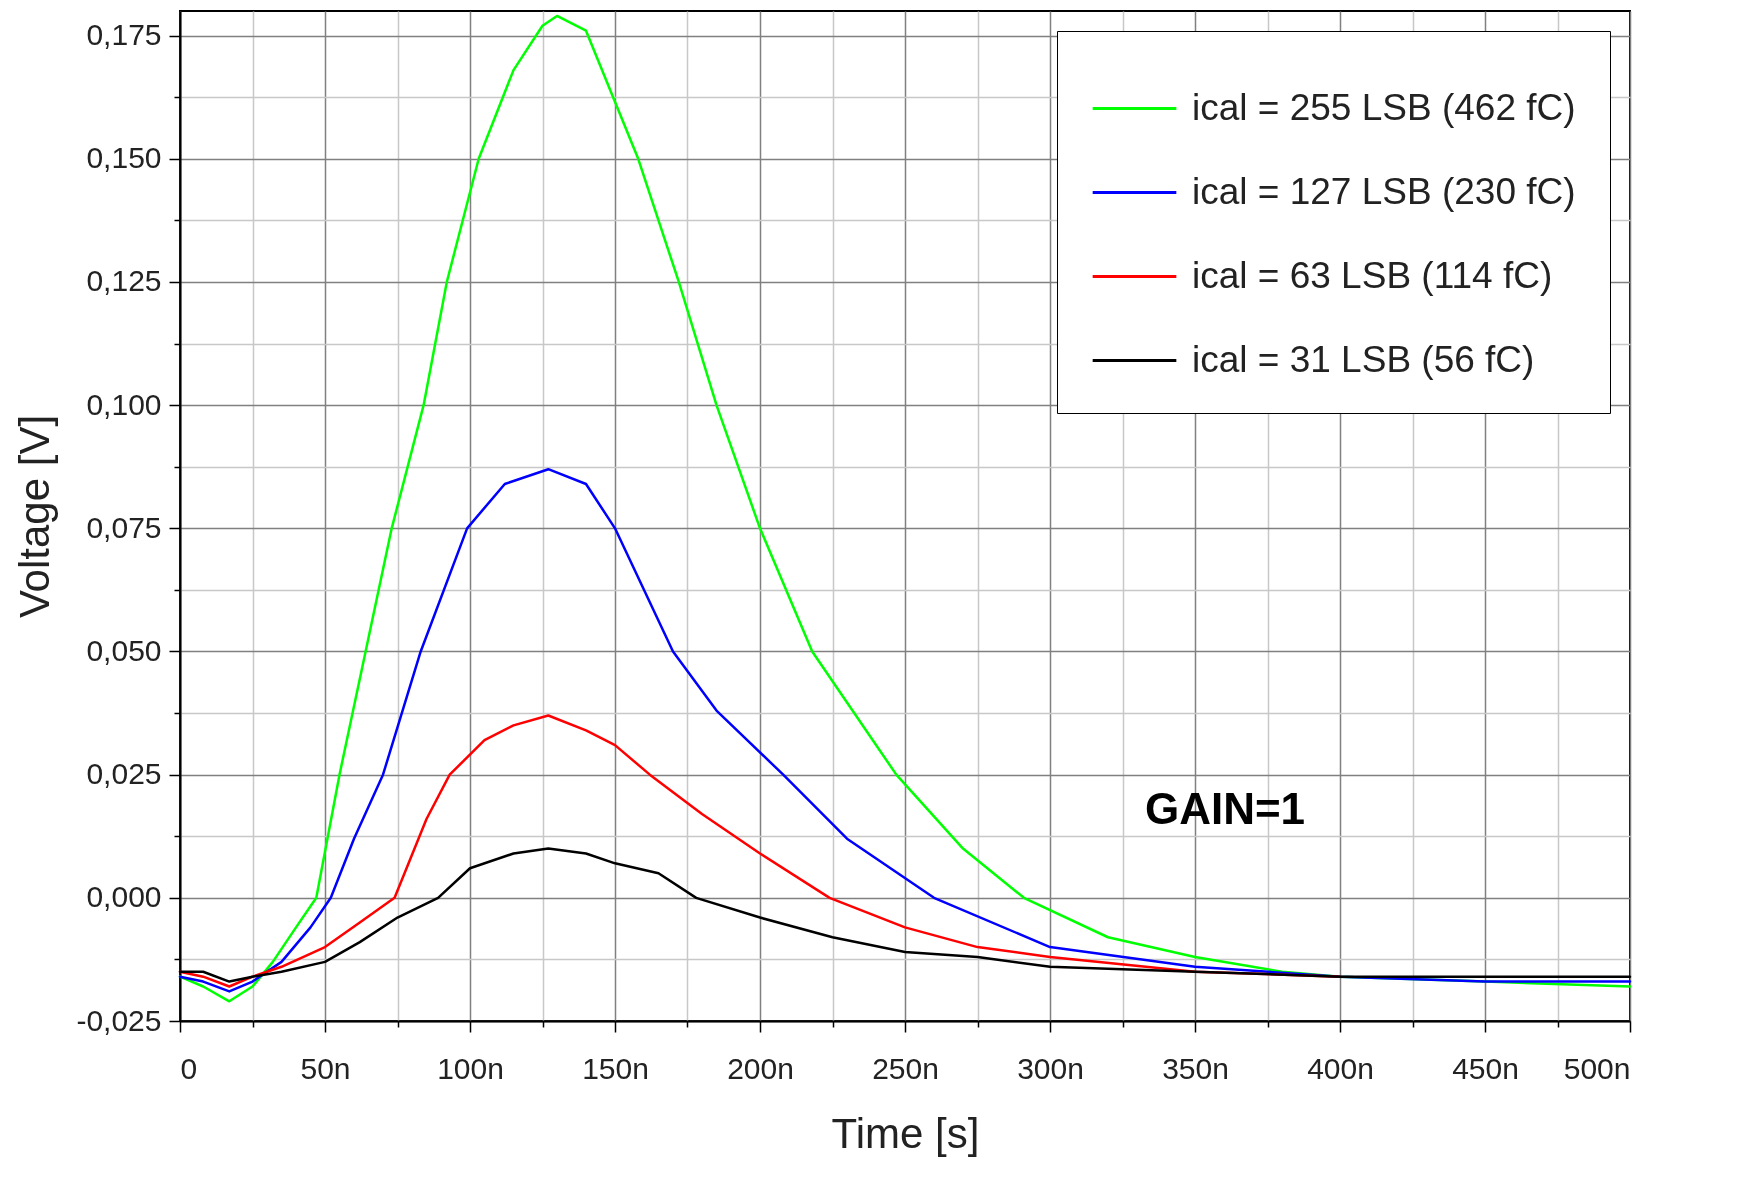 This screenshot has height=1189, width=1752. Describe the element at coordinates (905, 1068) in the screenshot. I see `x-tick-label: 250n` at that location.